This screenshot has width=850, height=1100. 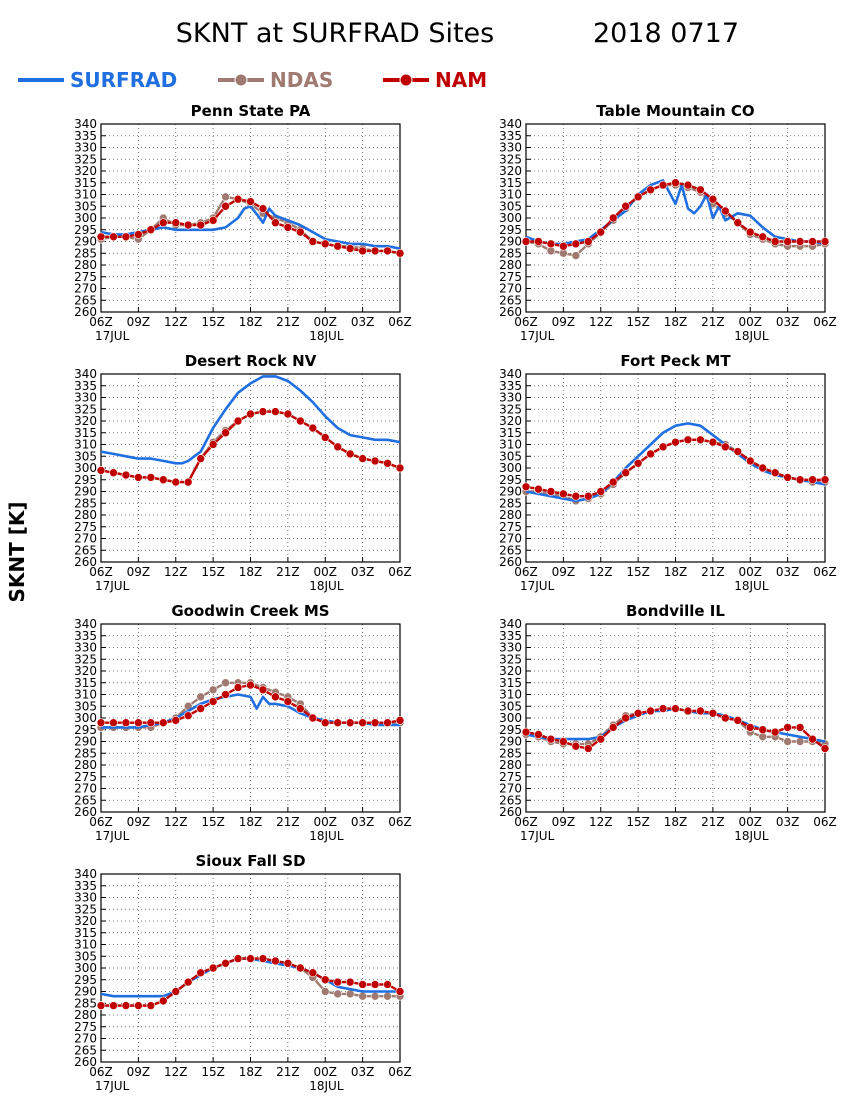 What do you see at coordinates (85, 456) in the screenshot?
I see `y-tick-label: 305` at bounding box center [85, 456].